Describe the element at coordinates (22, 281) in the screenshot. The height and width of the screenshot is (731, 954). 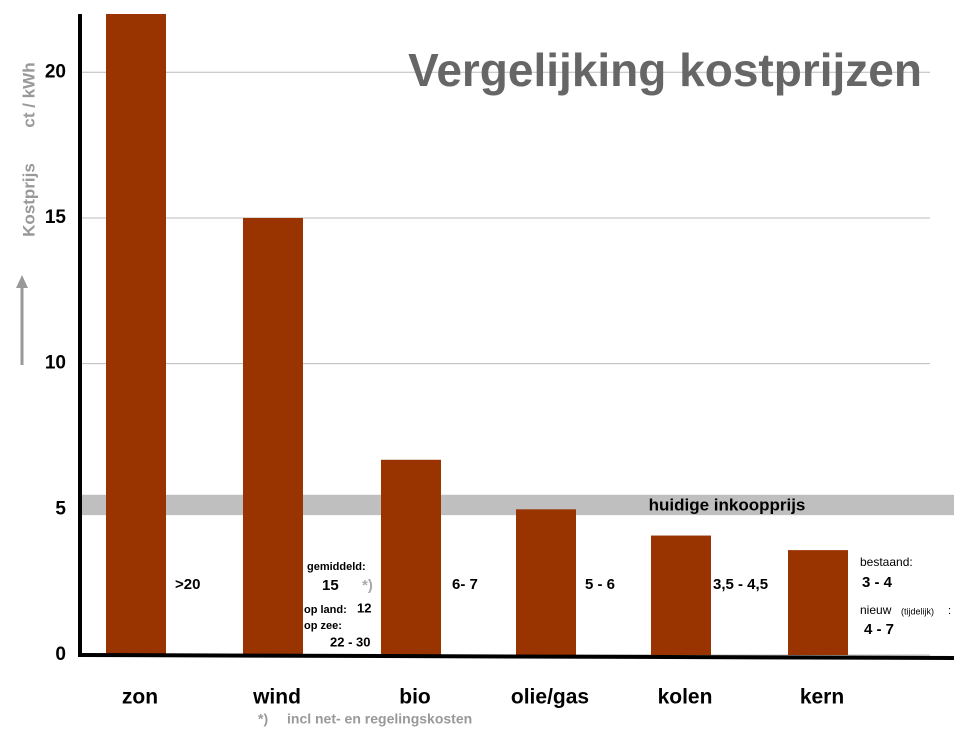
I see `arrow-head` at that location.